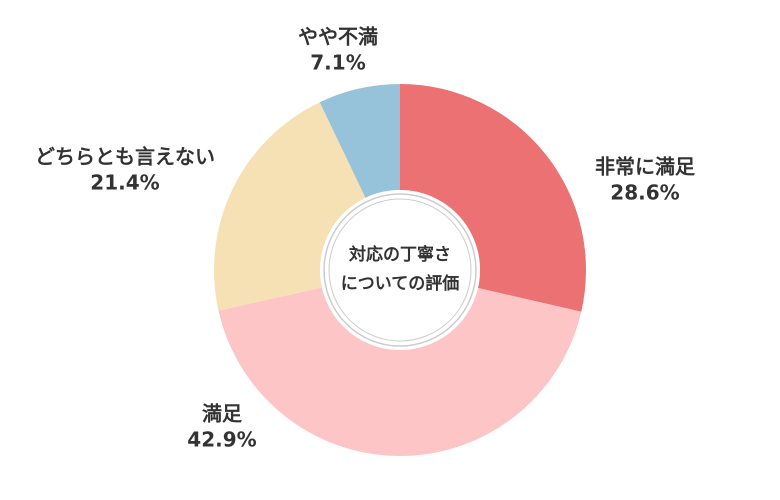 The height and width of the screenshot is (500, 780). What do you see at coordinates (400, 283) in the screenshot?
I see `chart-title: についての評価` at bounding box center [400, 283].